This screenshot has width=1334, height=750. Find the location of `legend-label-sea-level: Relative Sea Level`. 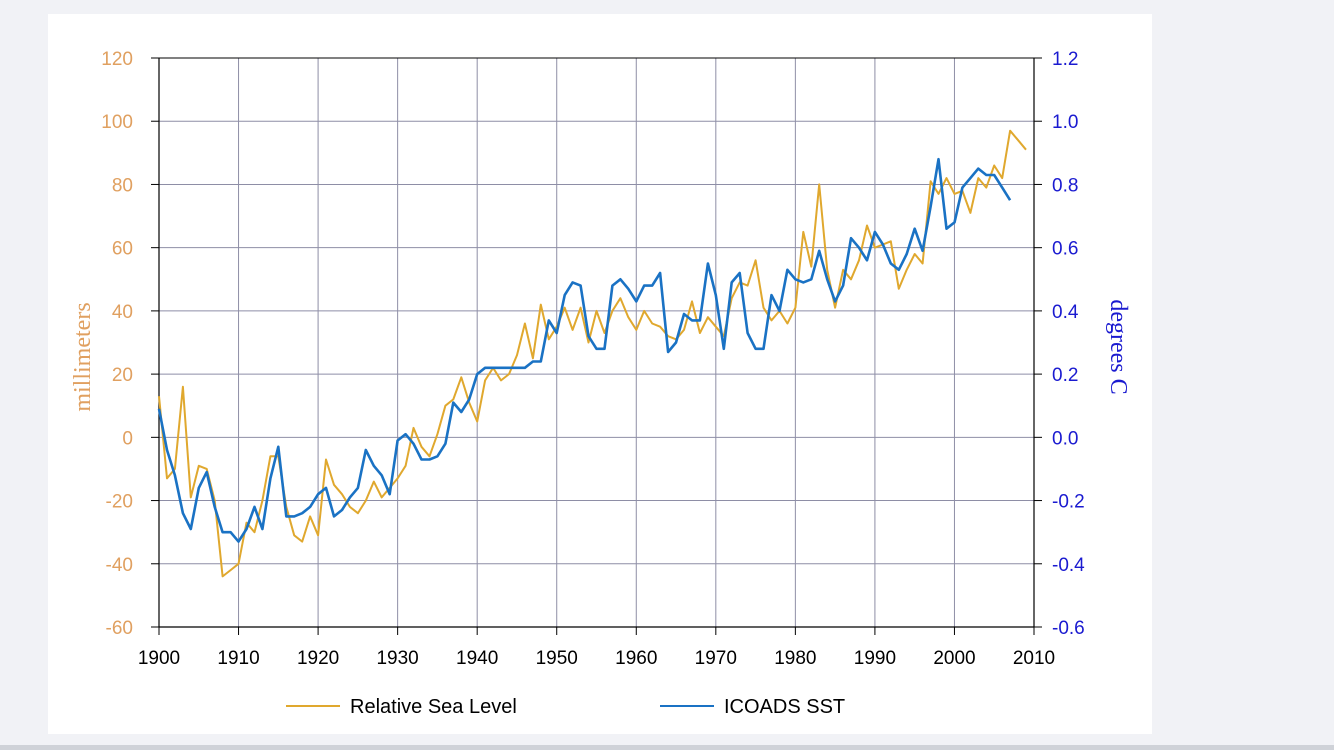

legend-label-sea-level: Relative Sea Level is located at coordinates (433, 707).